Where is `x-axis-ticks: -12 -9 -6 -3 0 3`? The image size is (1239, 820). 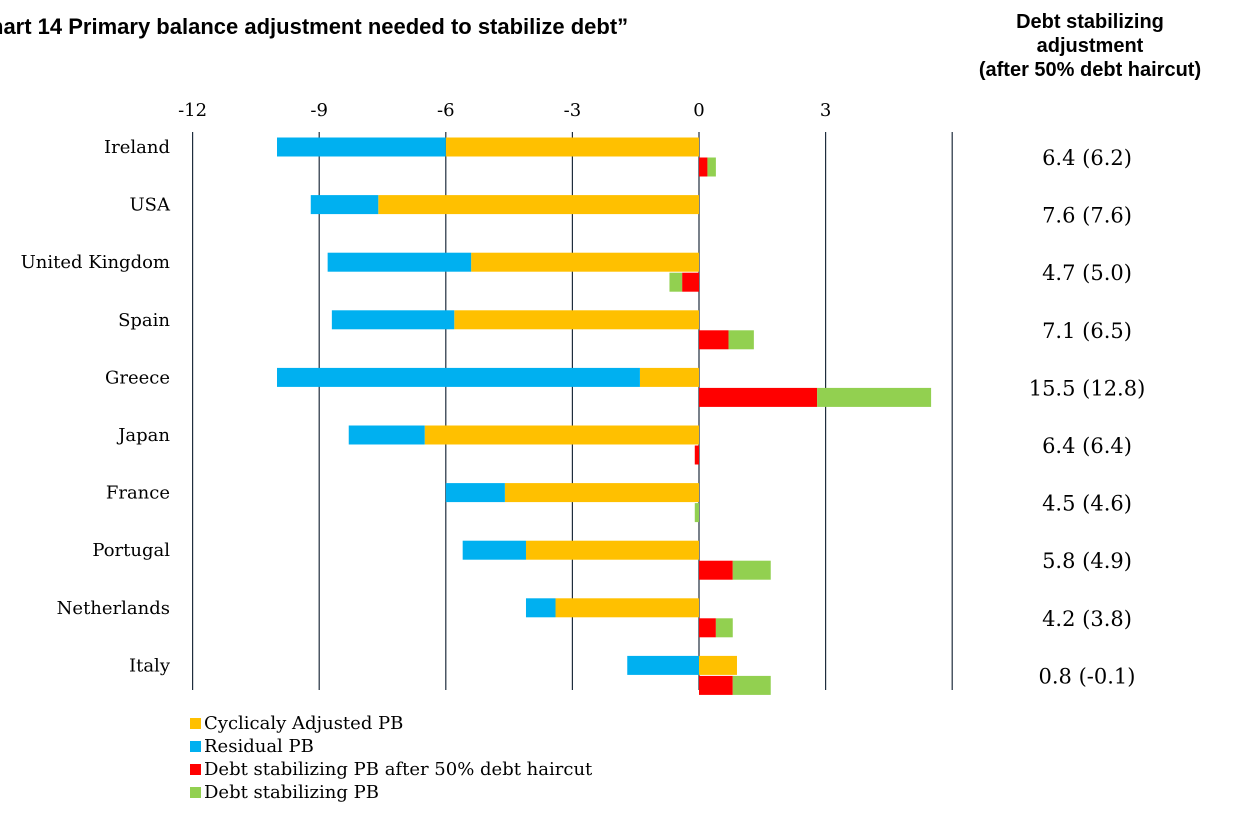 x-axis-ticks: -12 -9 -6 -3 0 3 is located at coordinates (504, 110).